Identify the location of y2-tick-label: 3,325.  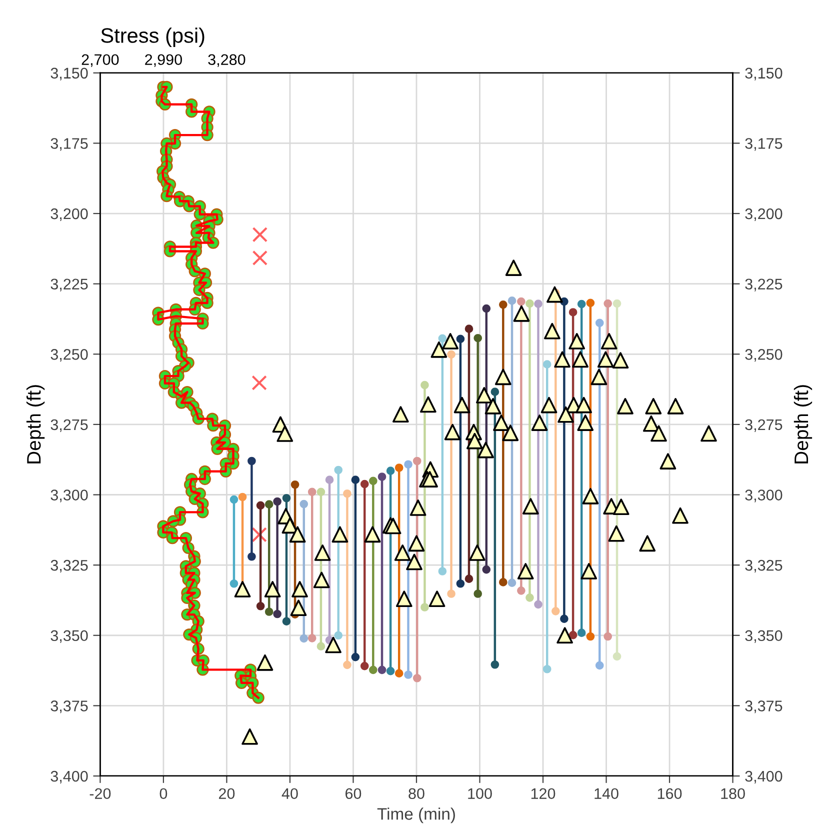
(763, 566).